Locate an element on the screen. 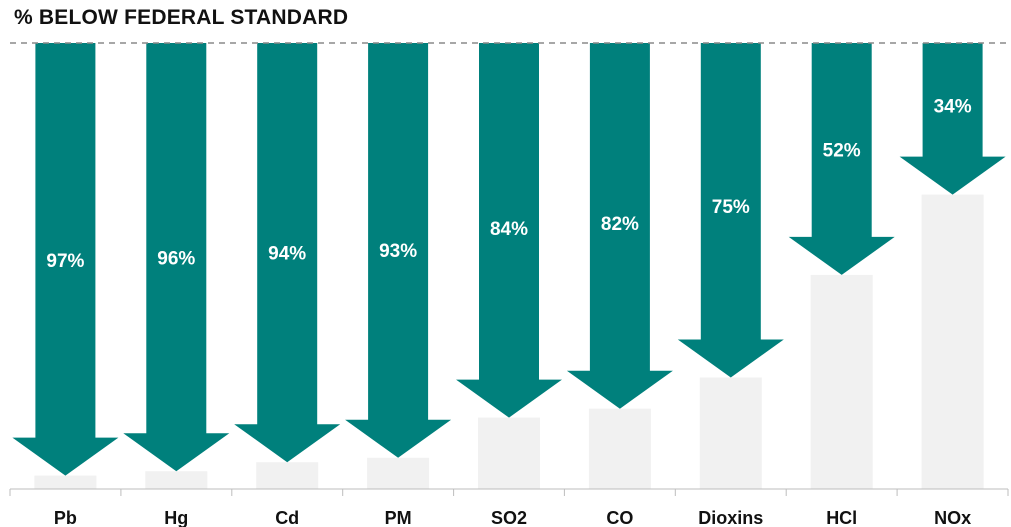 This screenshot has height=527, width=1011. category-label-hcl: HCl is located at coordinates (841, 517).